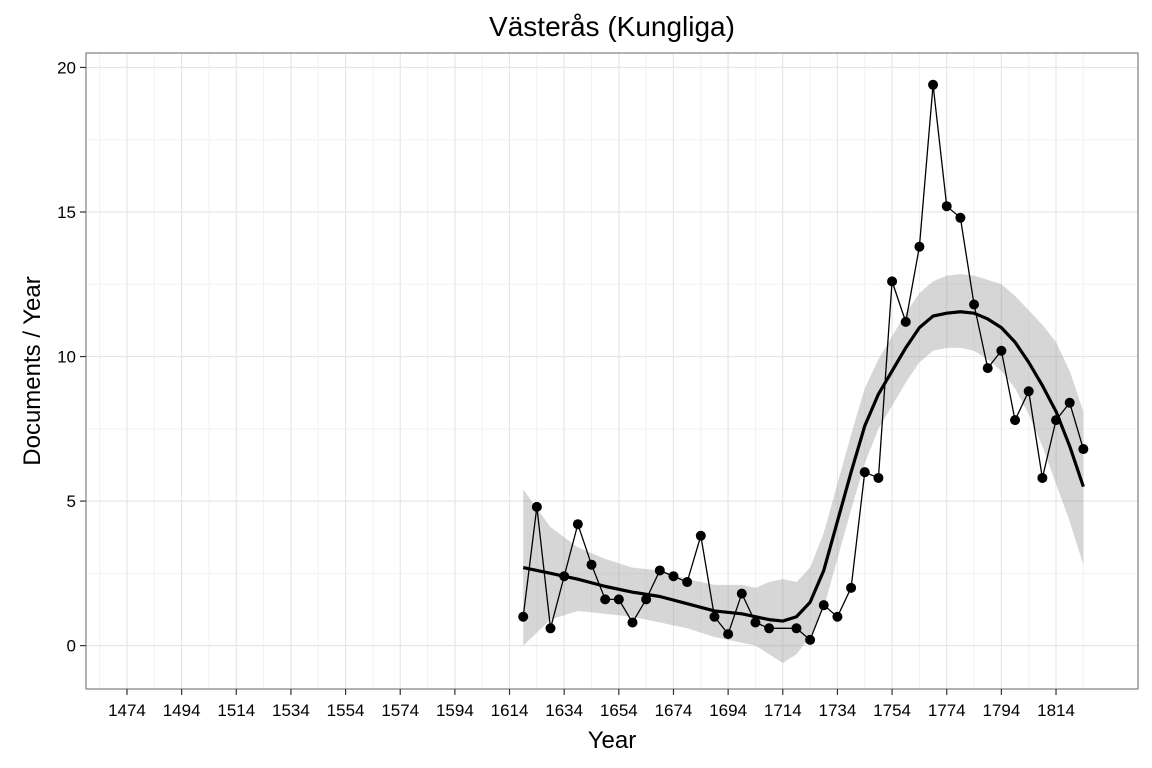 This screenshot has width=1152, height=768. Describe the element at coordinates (612, 740) in the screenshot. I see `x-axis-title: Year` at that location.